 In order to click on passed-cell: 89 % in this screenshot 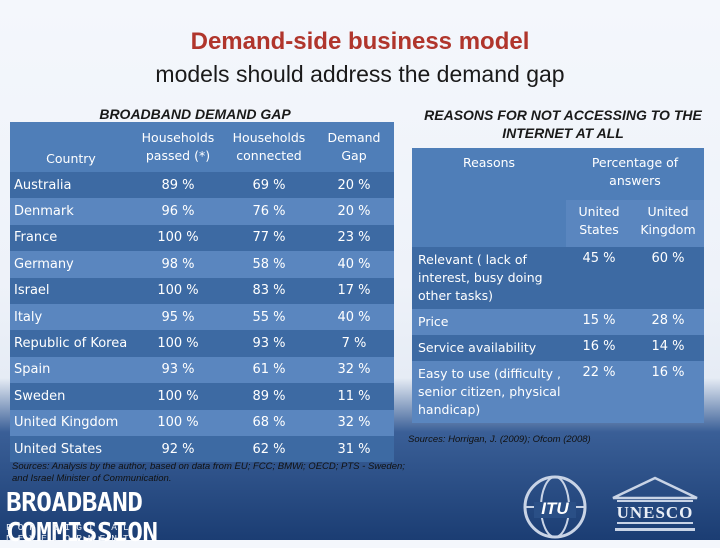, I will do `click(178, 185)`.